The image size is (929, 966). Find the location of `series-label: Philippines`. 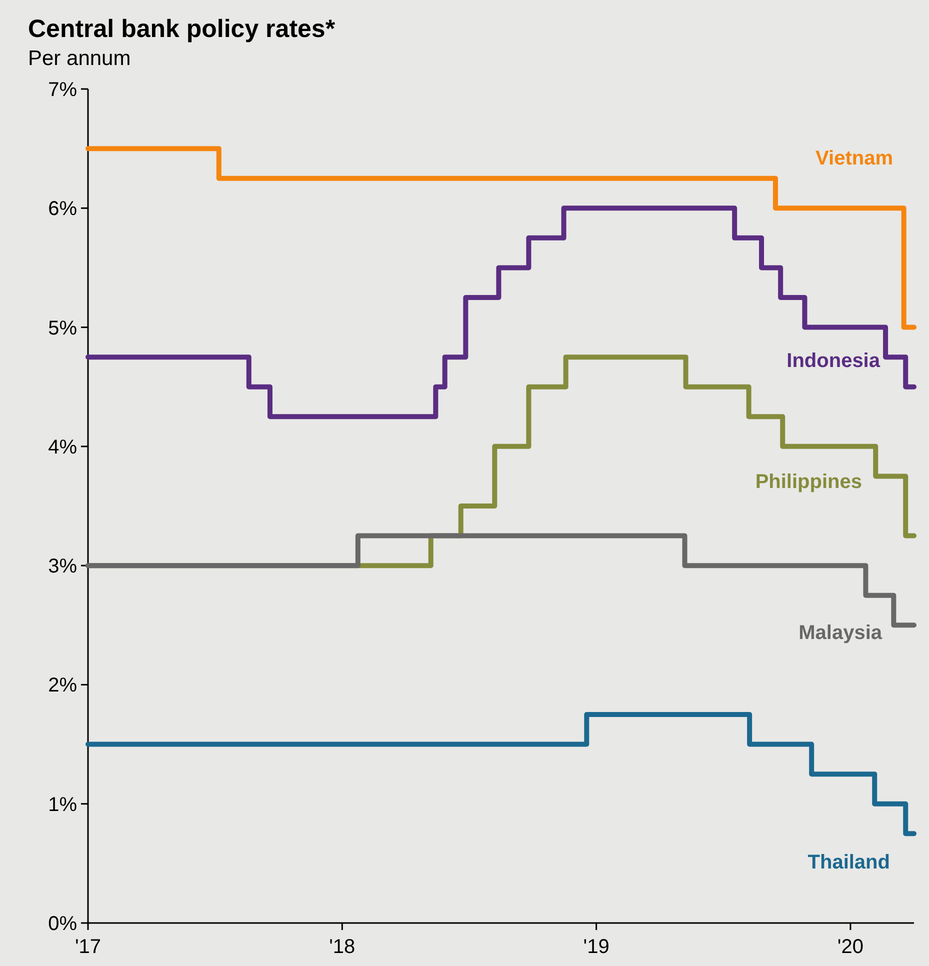

series-label: Philippines is located at coordinates (808, 481).